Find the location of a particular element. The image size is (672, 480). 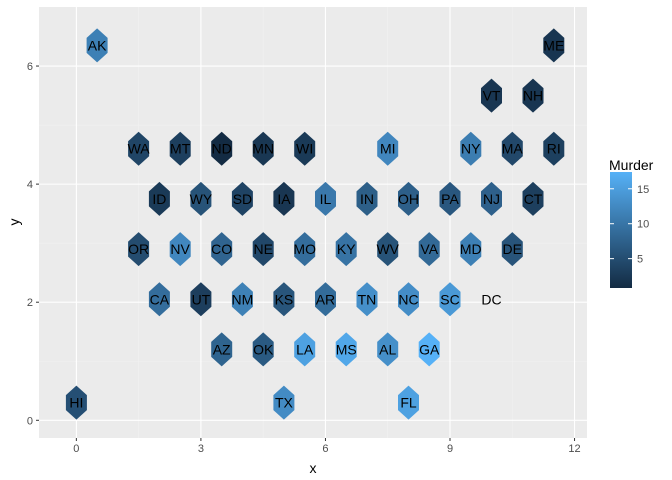

state-label-mt: MT is located at coordinates (180, 149).